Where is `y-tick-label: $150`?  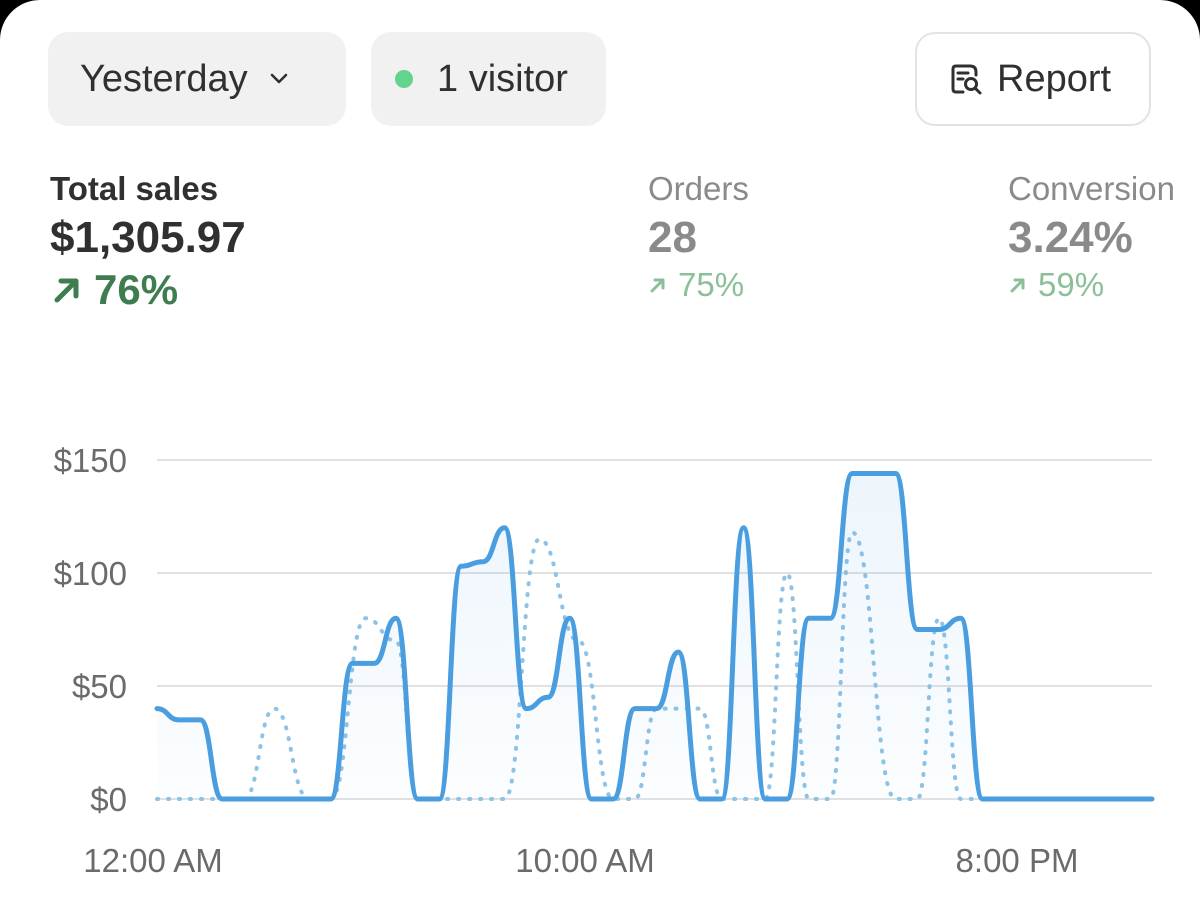 y-tick-label: $150 is located at coordinates (90, 460).